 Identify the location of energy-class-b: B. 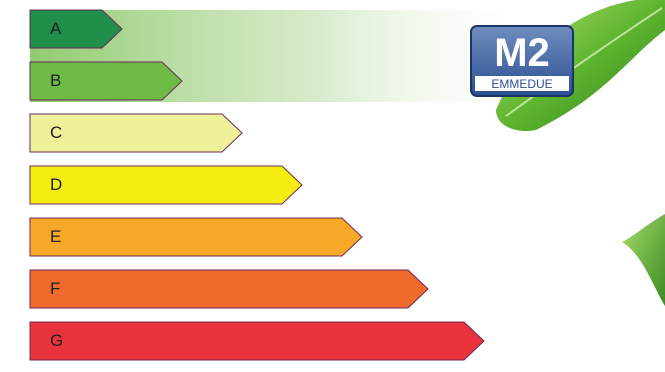
(106, 81).